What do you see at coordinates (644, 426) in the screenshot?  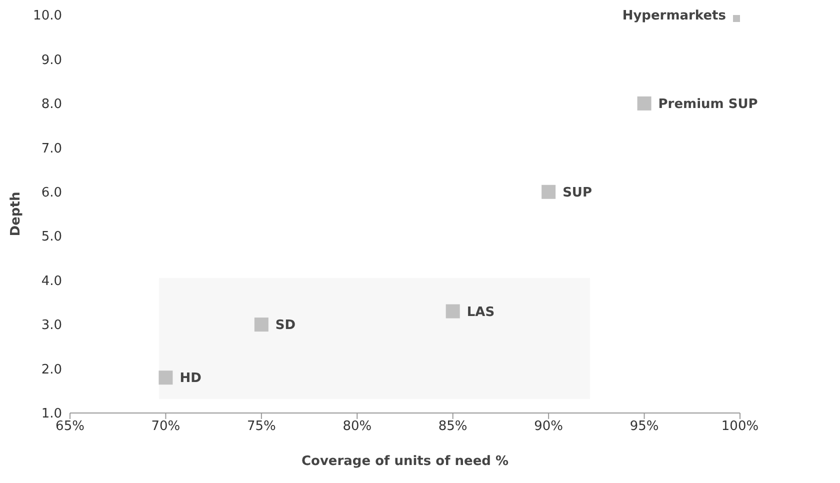 I see `x-tick-label: 95%` at bounding box center [644, 426].